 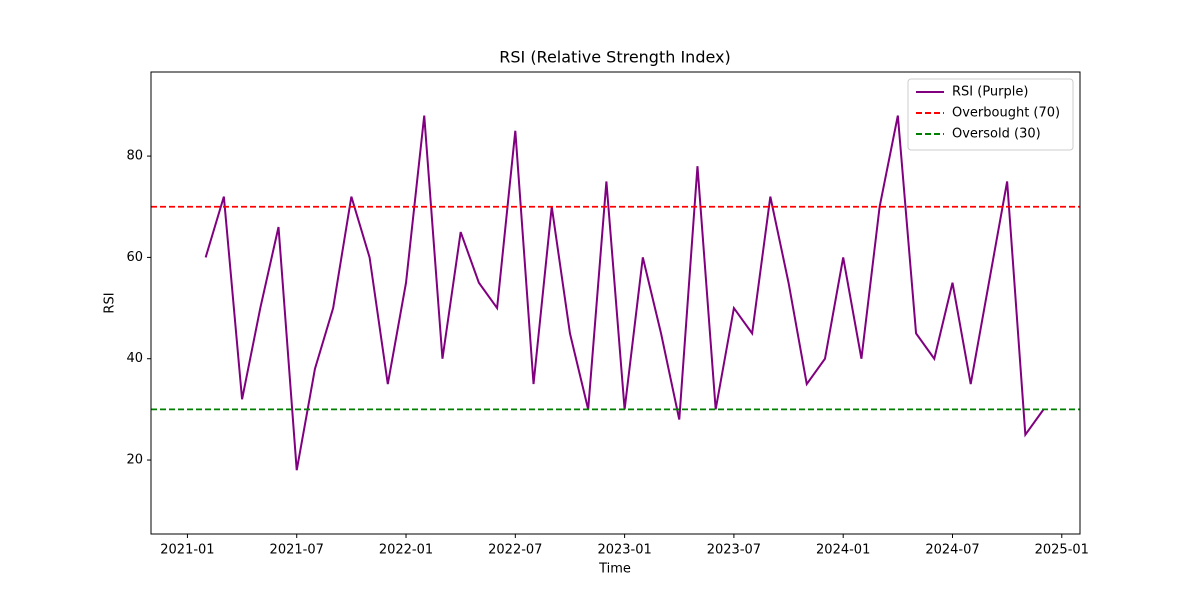 I want to click on legend-label: Overbought (70), so click(x=1006, y=113).